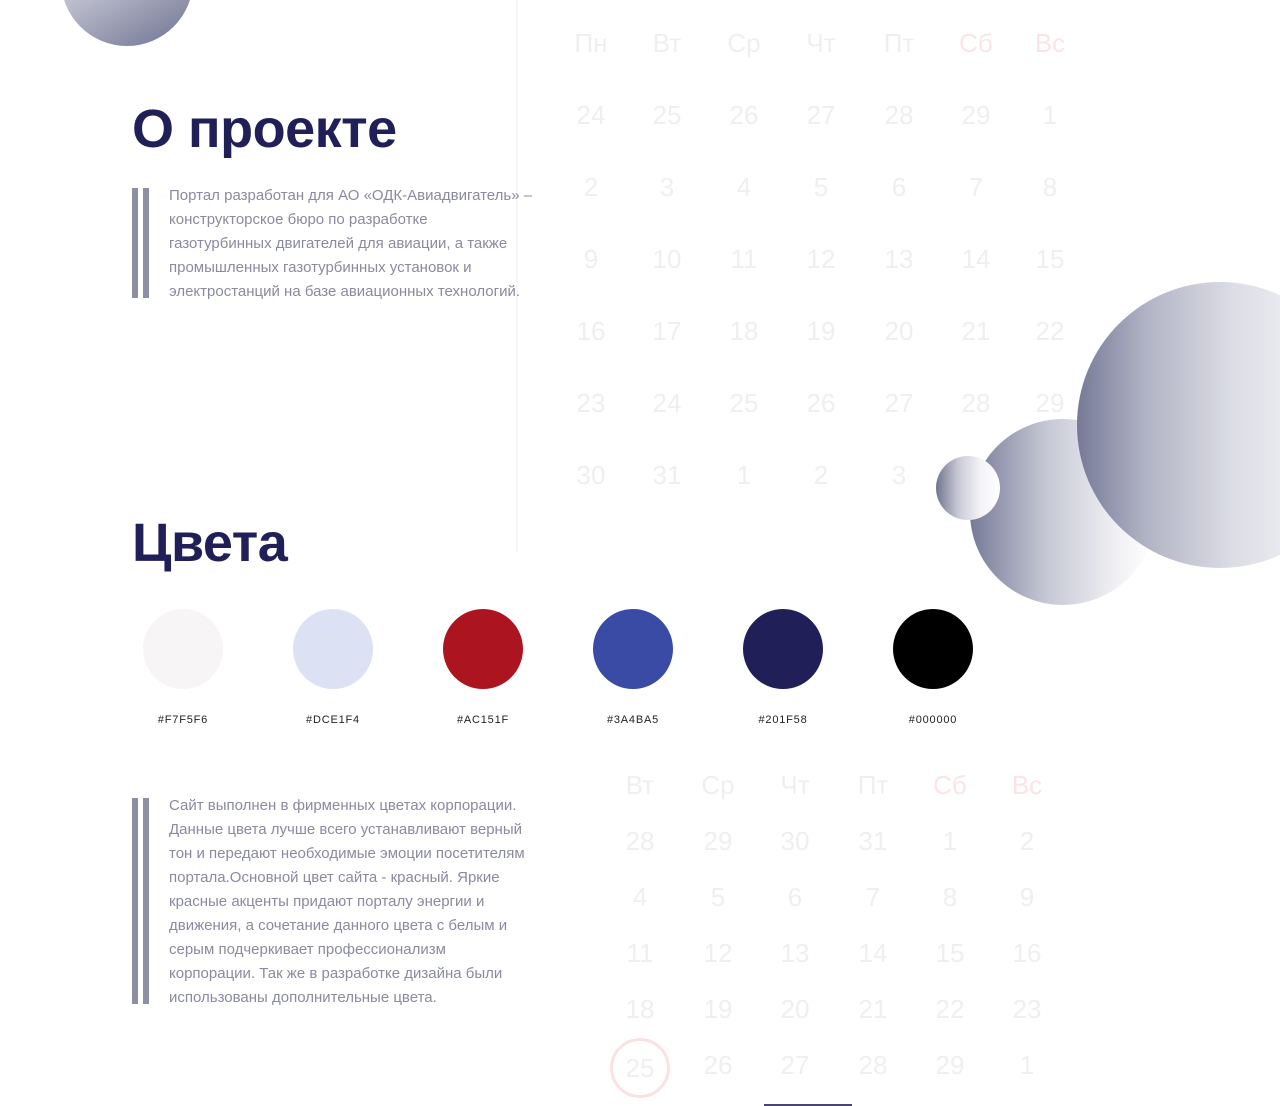 This screenshot has height=1106, width=1280. What do you see at coordinates (667, 331) in the screenshot?
I see `calendar-day: 17` at bounding box center [667, 331].